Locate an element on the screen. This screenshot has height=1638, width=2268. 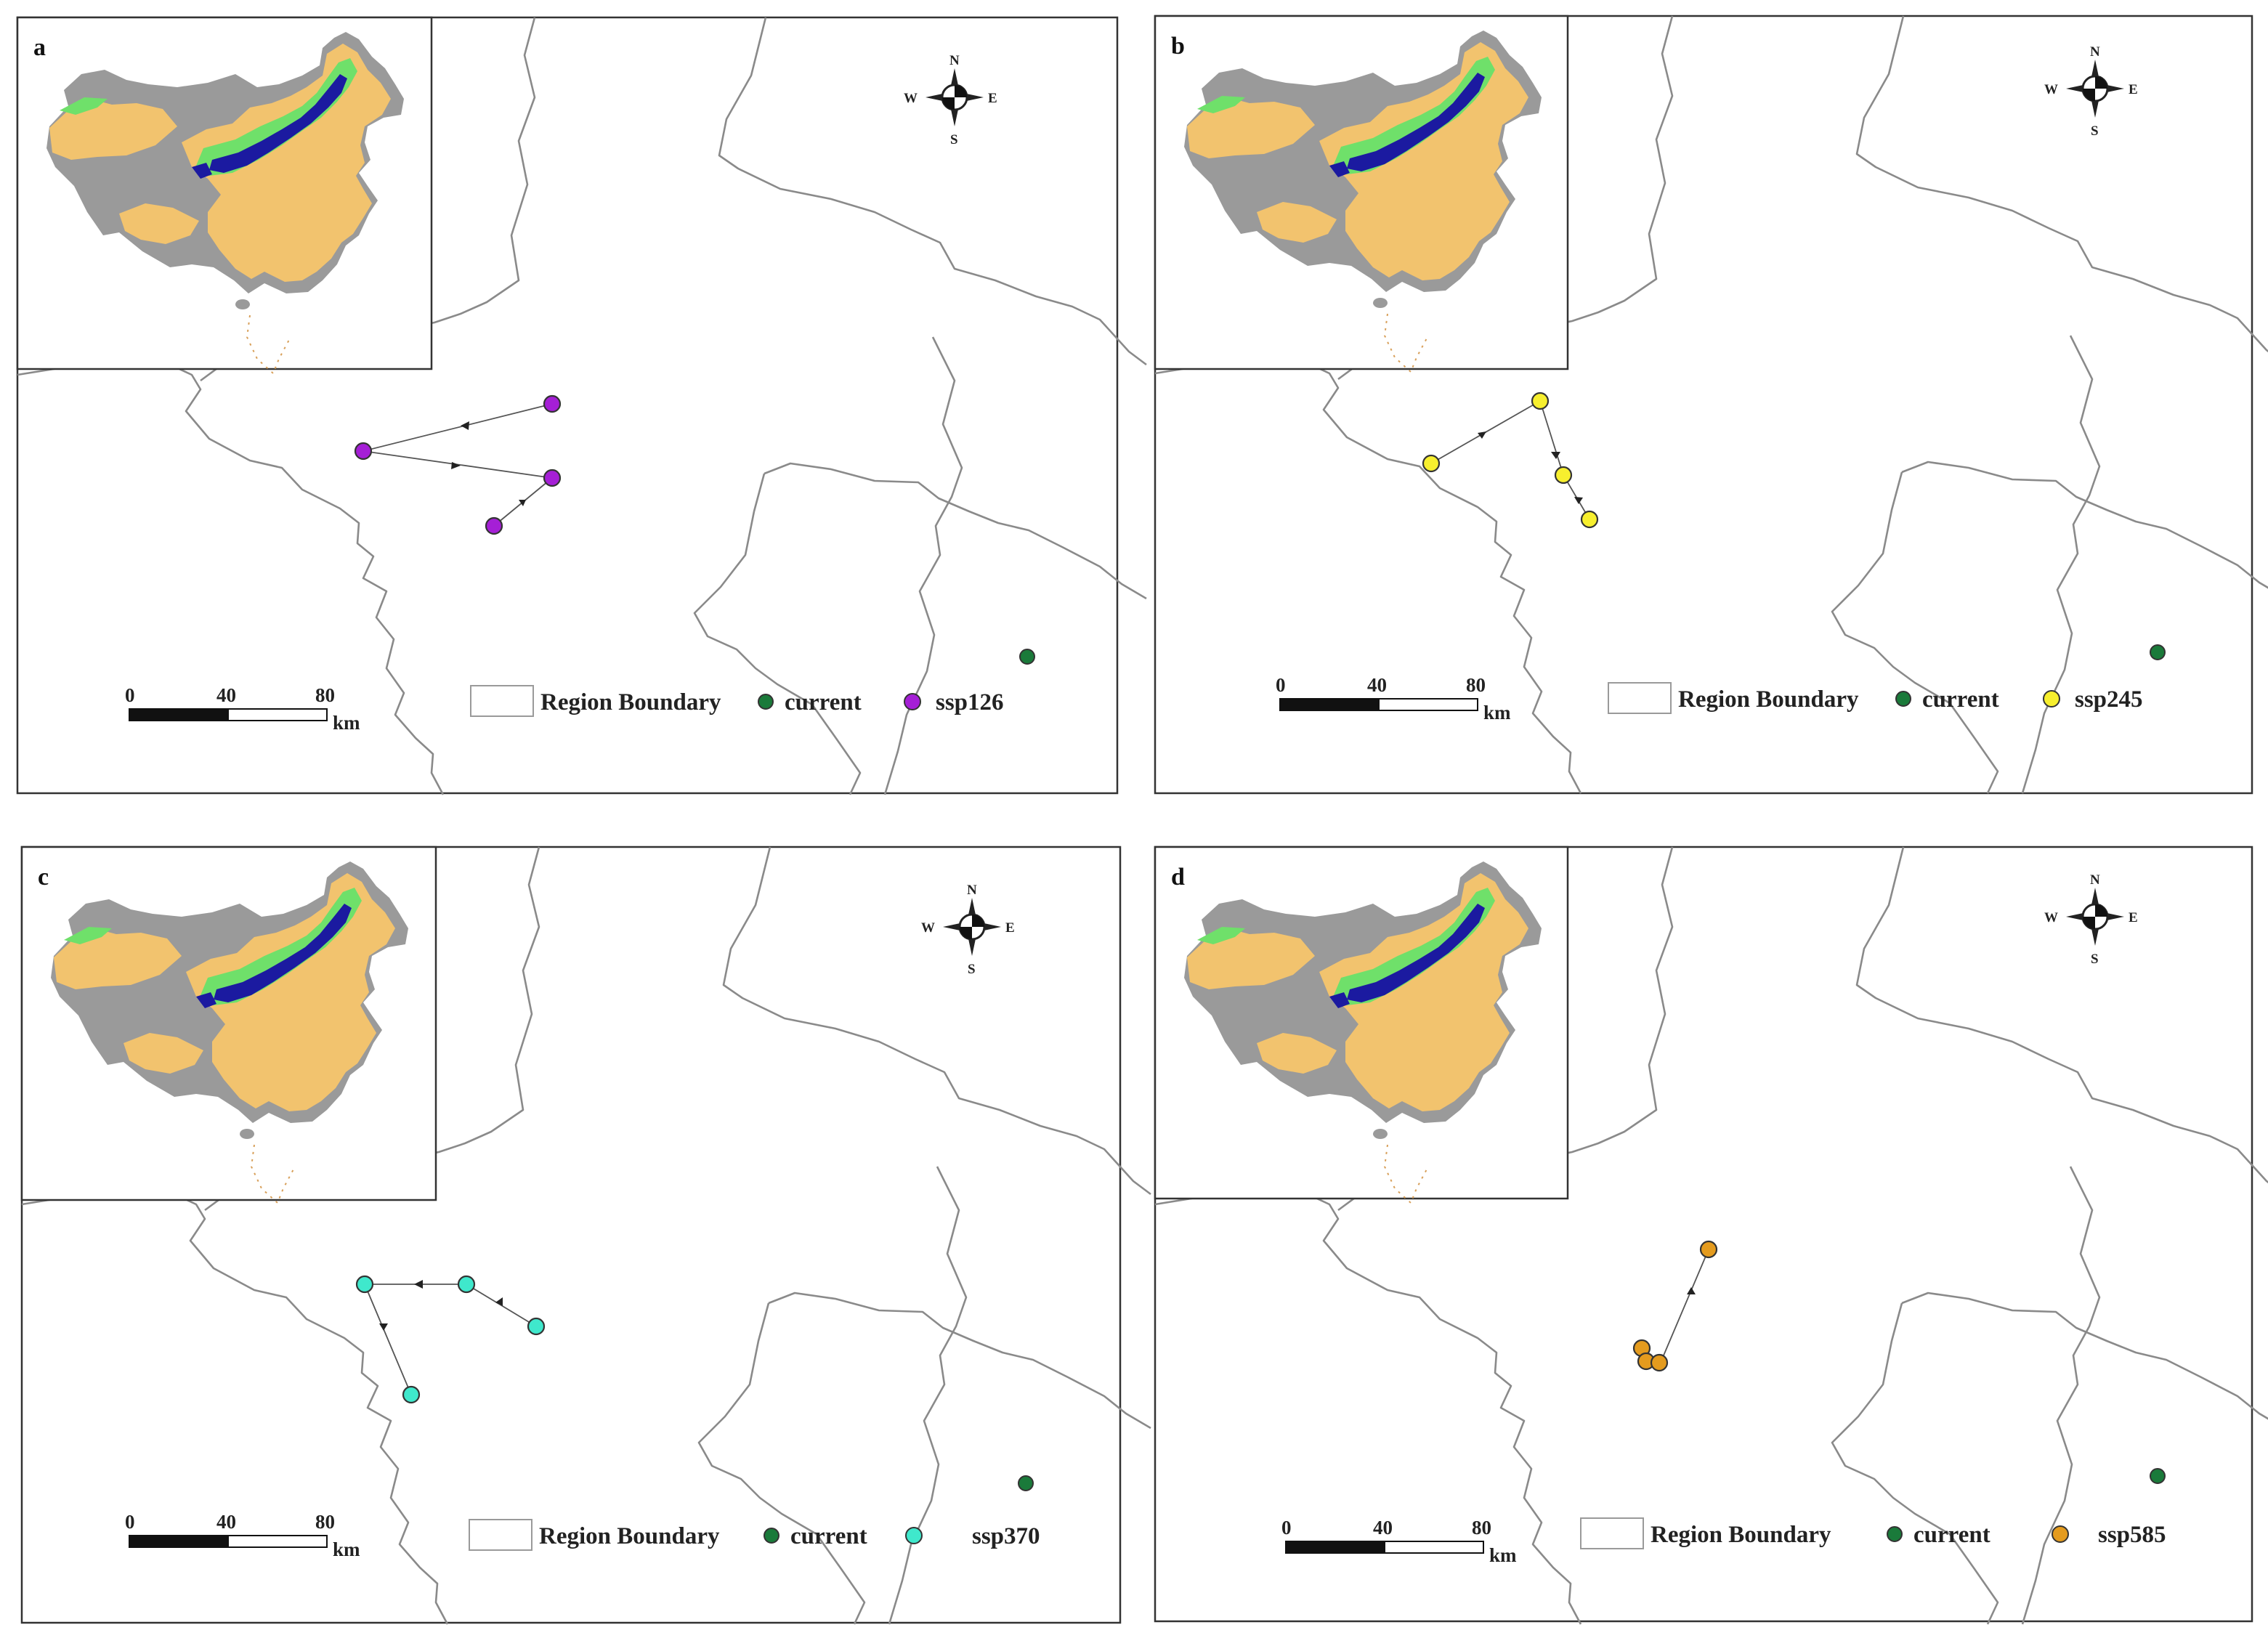
panel-letter: a is located at coordinates (39, 48).